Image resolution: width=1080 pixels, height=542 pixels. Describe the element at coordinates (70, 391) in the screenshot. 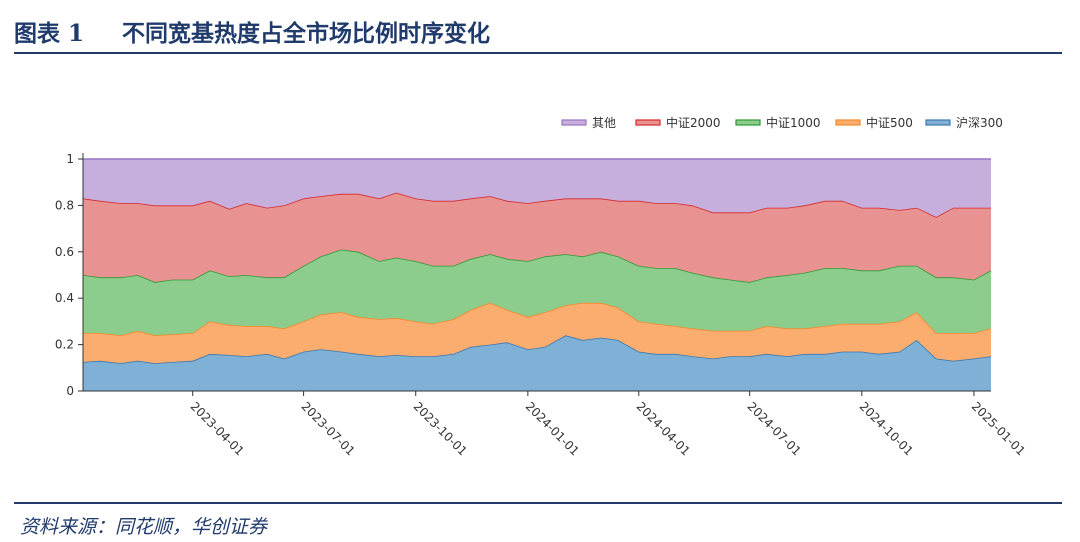

I see `y-tick-label-0: 0` at that location.